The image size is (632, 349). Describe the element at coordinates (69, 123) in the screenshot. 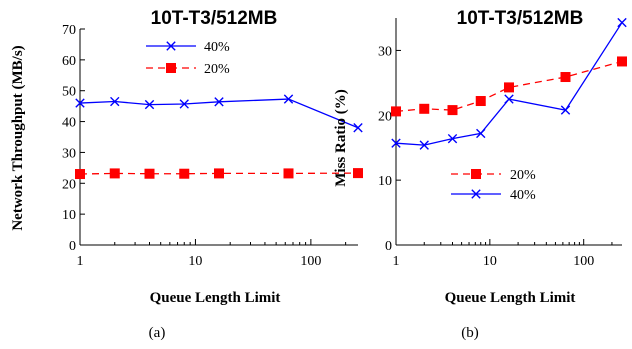

I see `y-tick-label: 40` at that location.